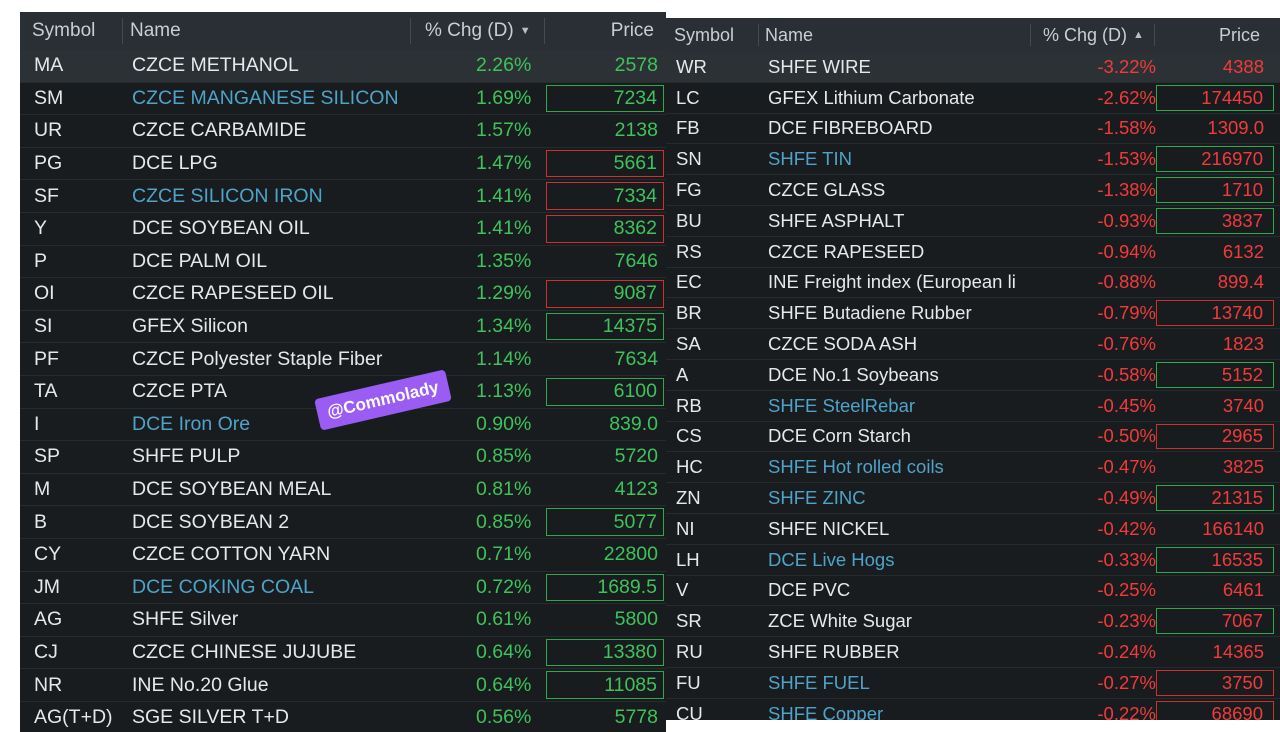  What do you see at coordinates (79, 359) in the screenshot?
I see `row-symbol: PF` at bounding box center [79, 359].